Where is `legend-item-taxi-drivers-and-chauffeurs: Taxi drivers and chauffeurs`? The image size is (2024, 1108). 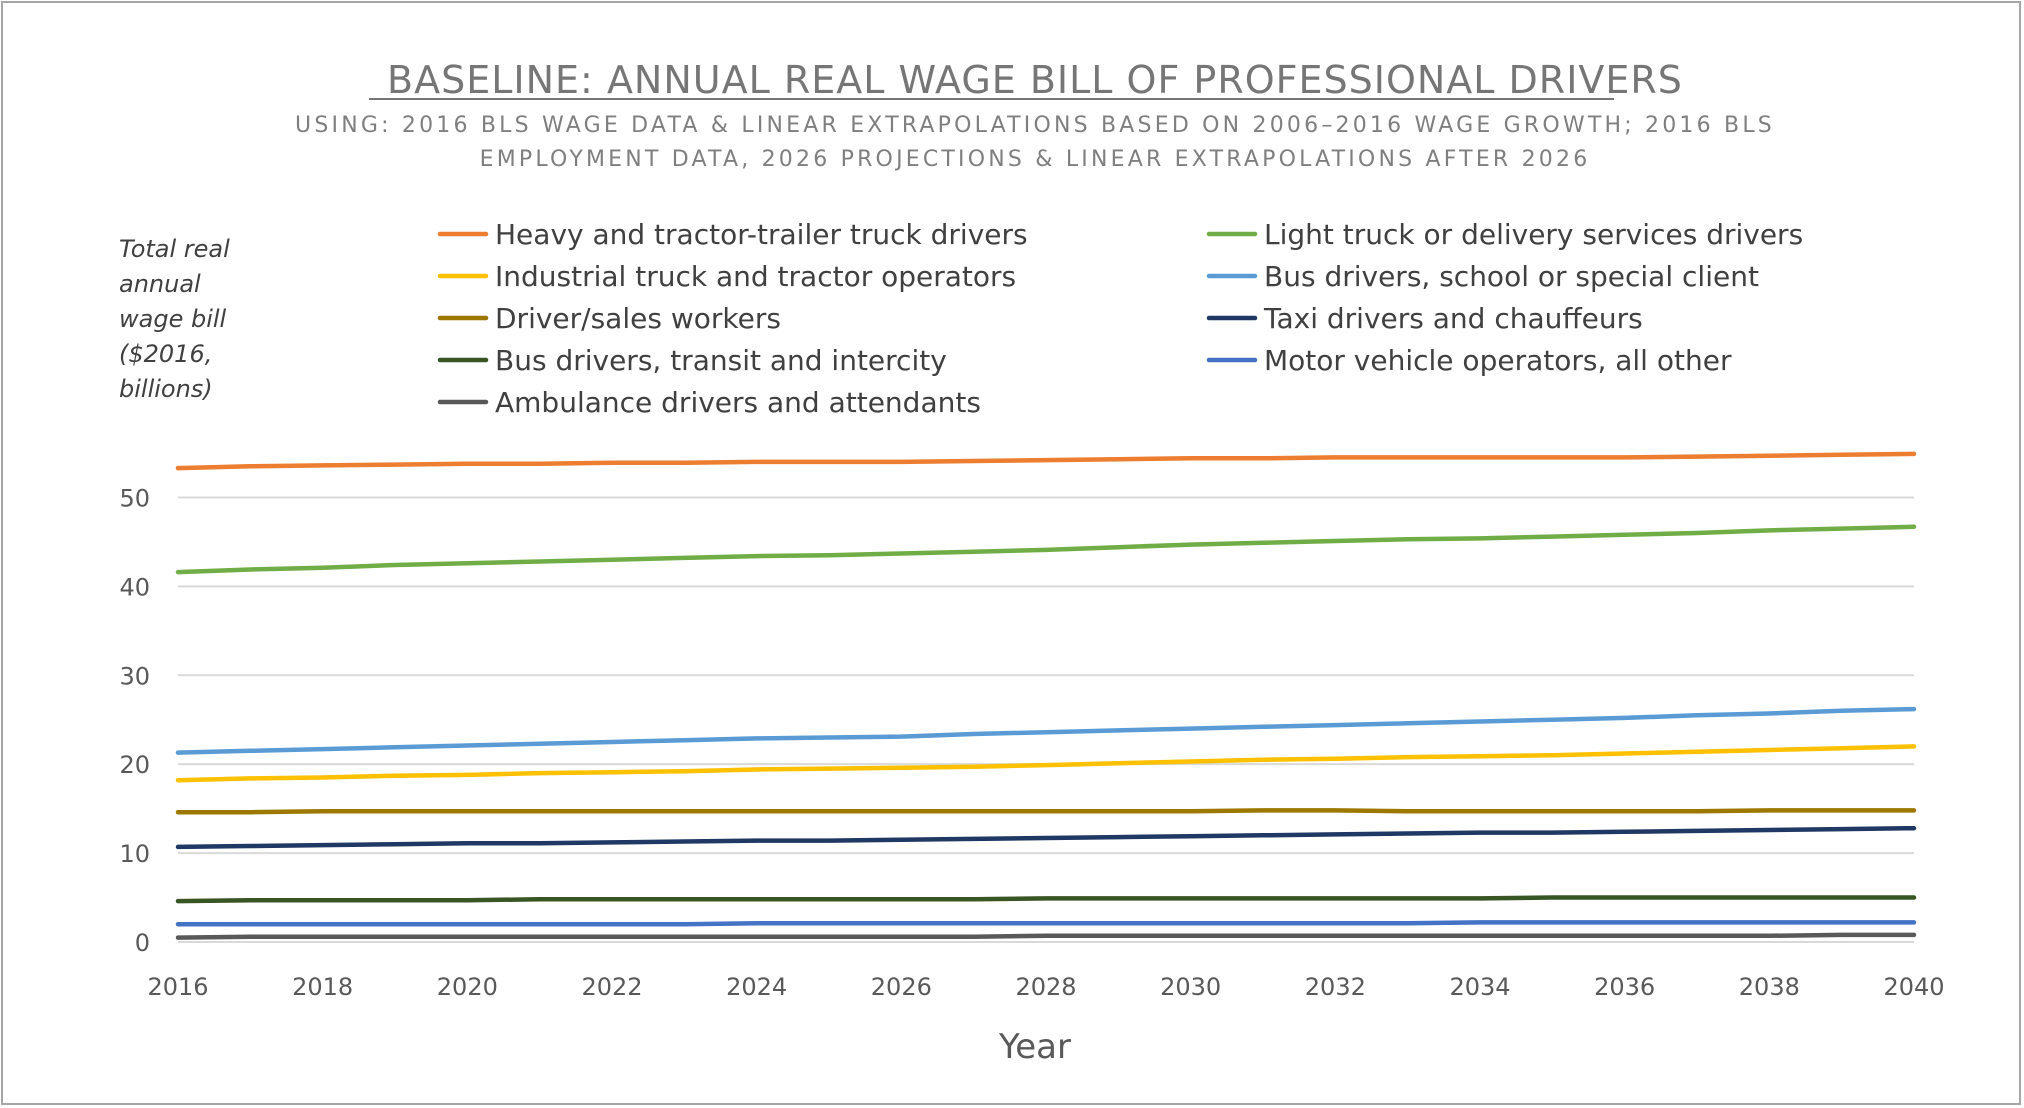
legend-item-taxi-drivers-and-chauffeurs: Taxi drivers and chauffeurs is located at coordinates (1424, 318).